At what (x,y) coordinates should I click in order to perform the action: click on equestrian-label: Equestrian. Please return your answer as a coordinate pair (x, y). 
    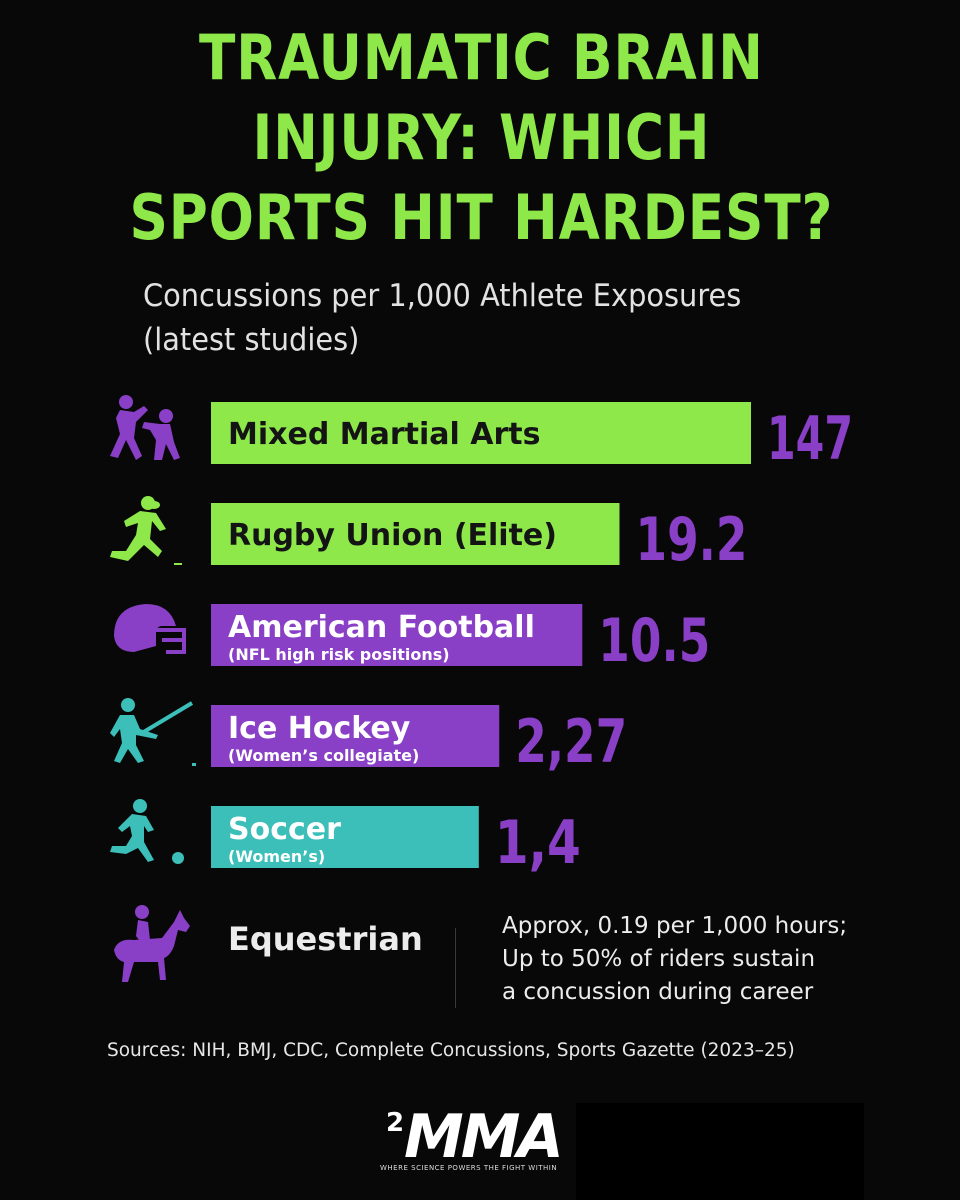
    Looking at the image, I should click on (325, 939).